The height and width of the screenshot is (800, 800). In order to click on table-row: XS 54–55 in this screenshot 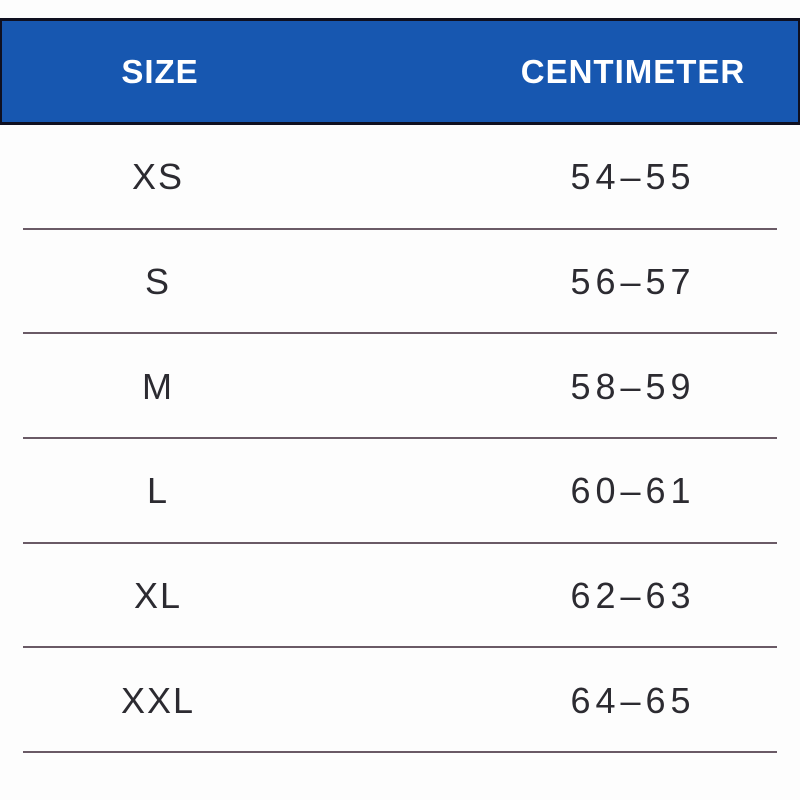, I will do `click(400, 177)`.